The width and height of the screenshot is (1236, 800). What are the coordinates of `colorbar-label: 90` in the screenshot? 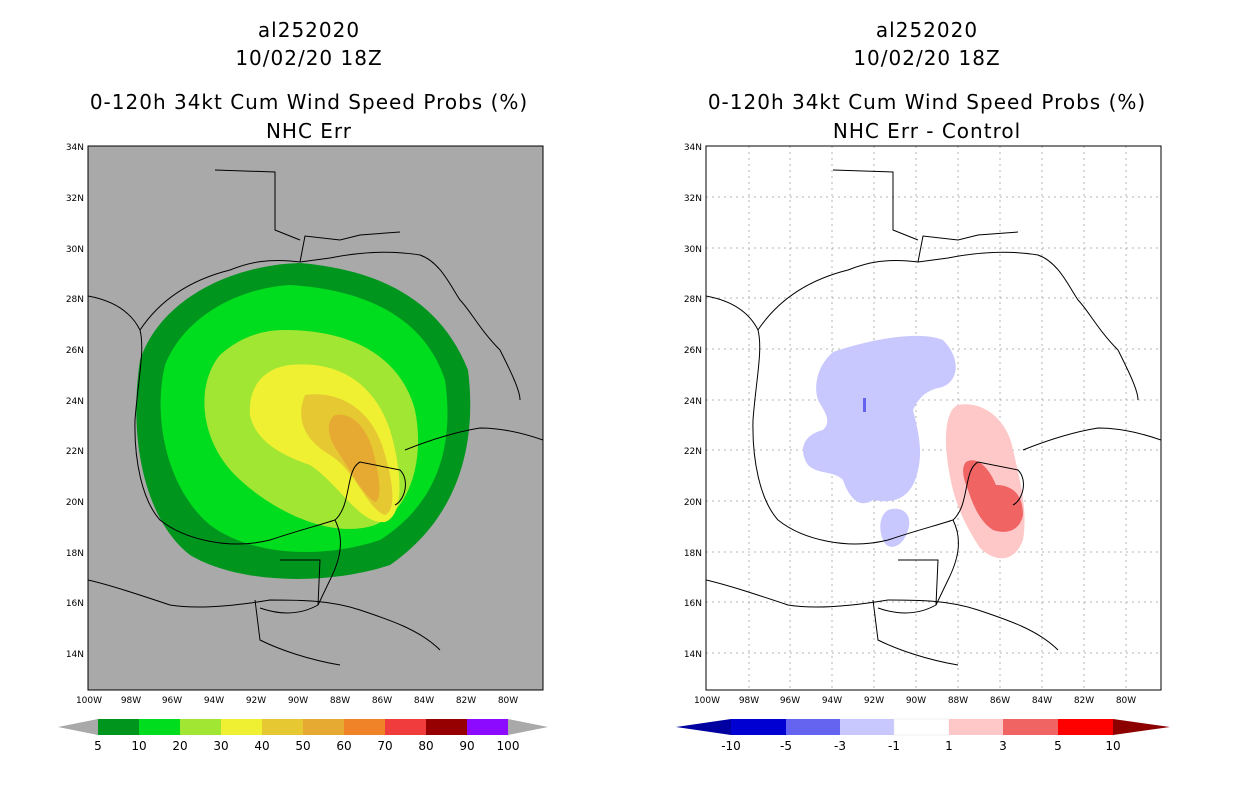 It's located at (466, 746).